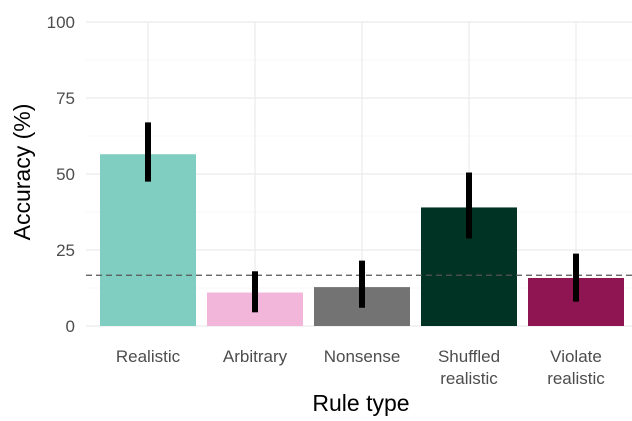  What do you see at coordinates (469, 356) in the screenshot?
I see `x-tick-label: Shuffled` at bounding box center [469, 356].